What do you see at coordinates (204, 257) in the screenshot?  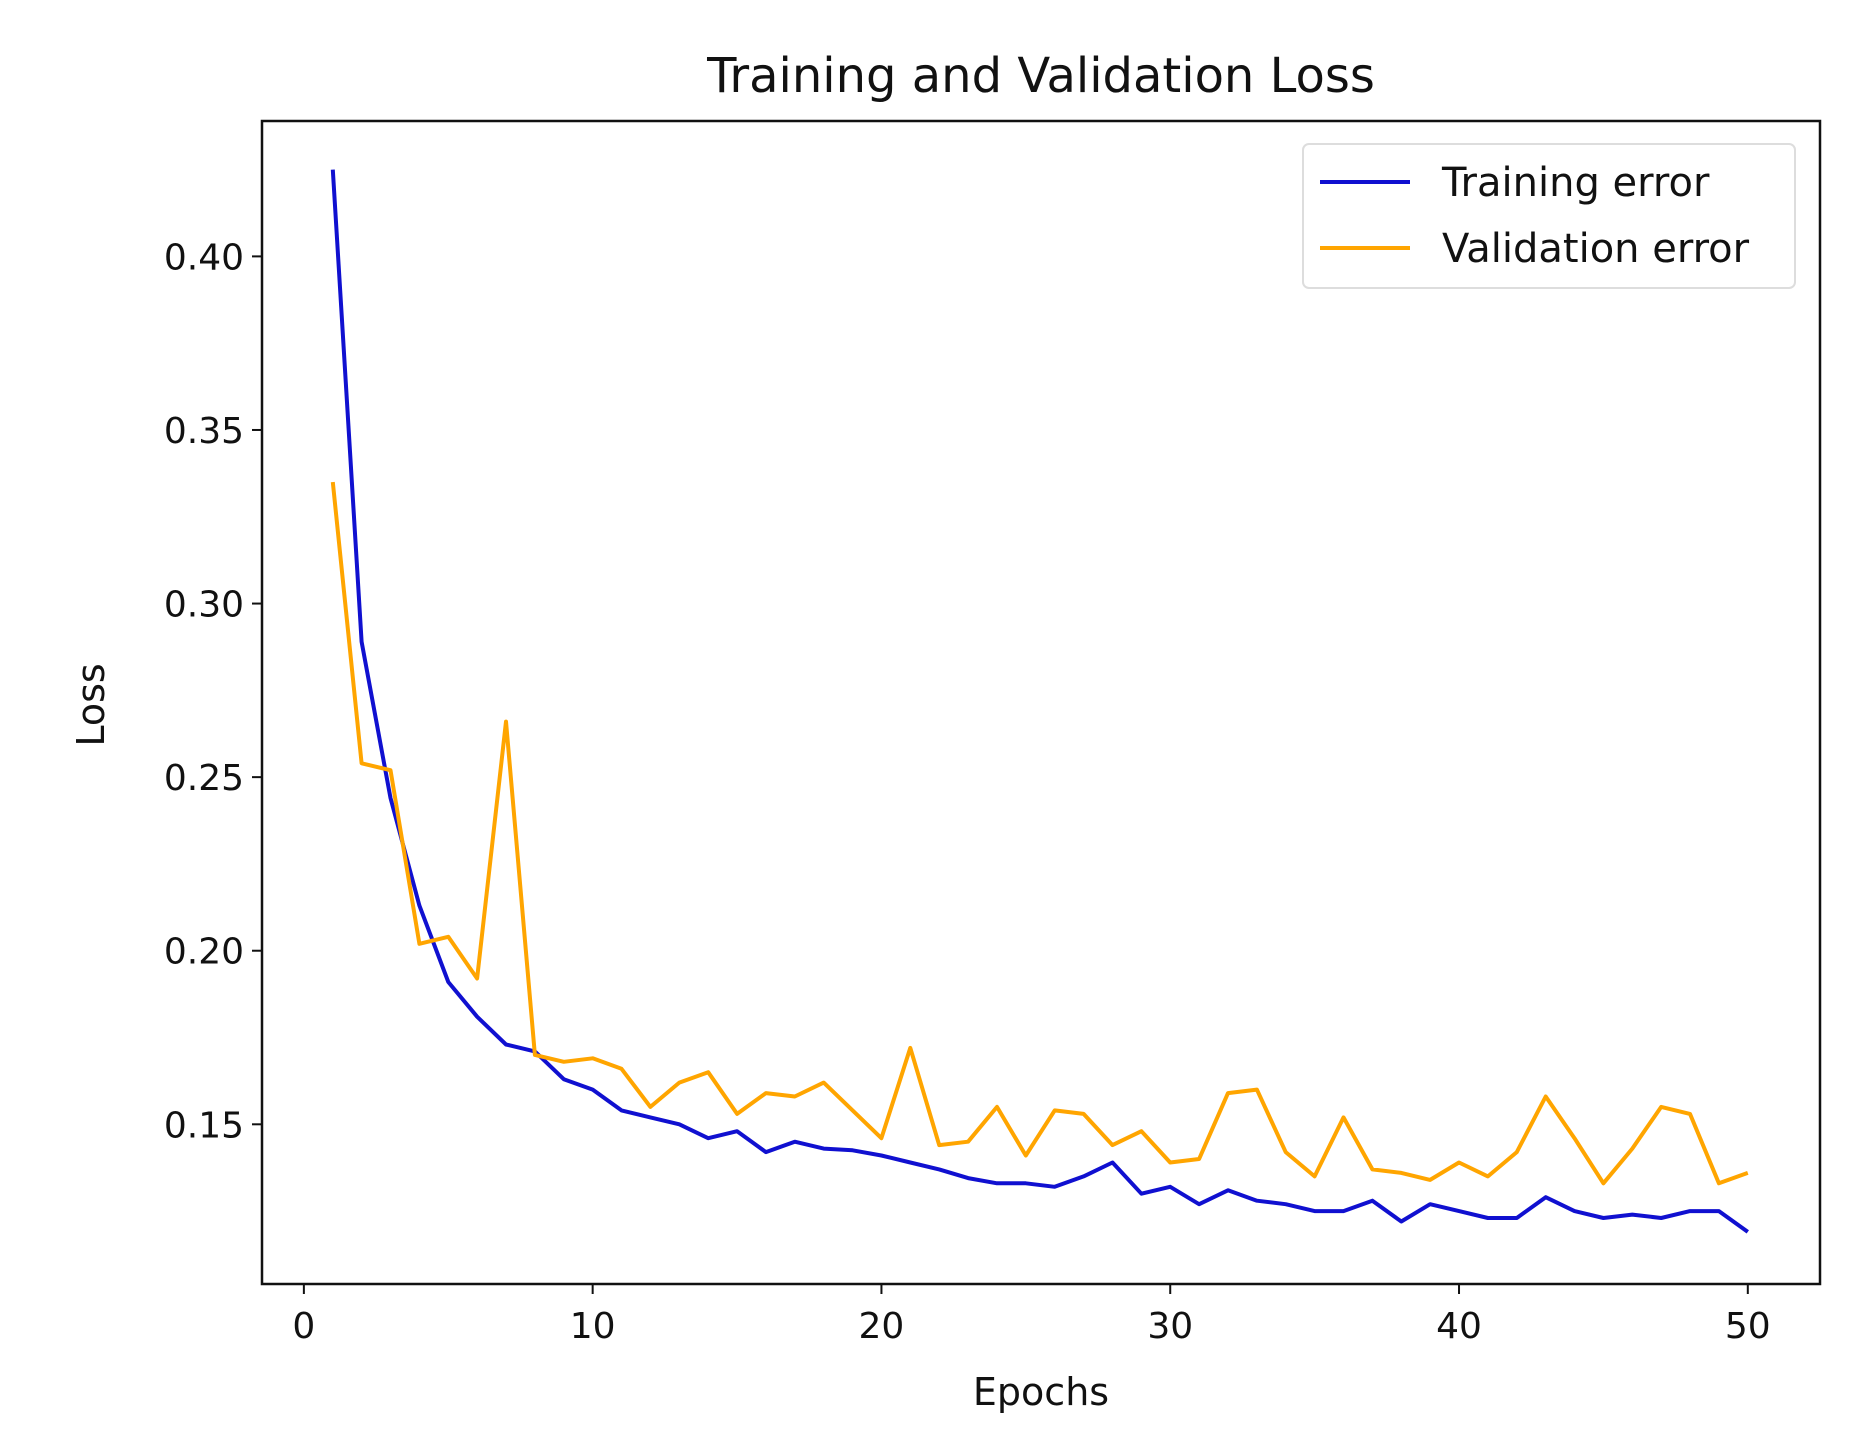 I see `y-tick-label: 0.40` at bounding box center [204, 257].